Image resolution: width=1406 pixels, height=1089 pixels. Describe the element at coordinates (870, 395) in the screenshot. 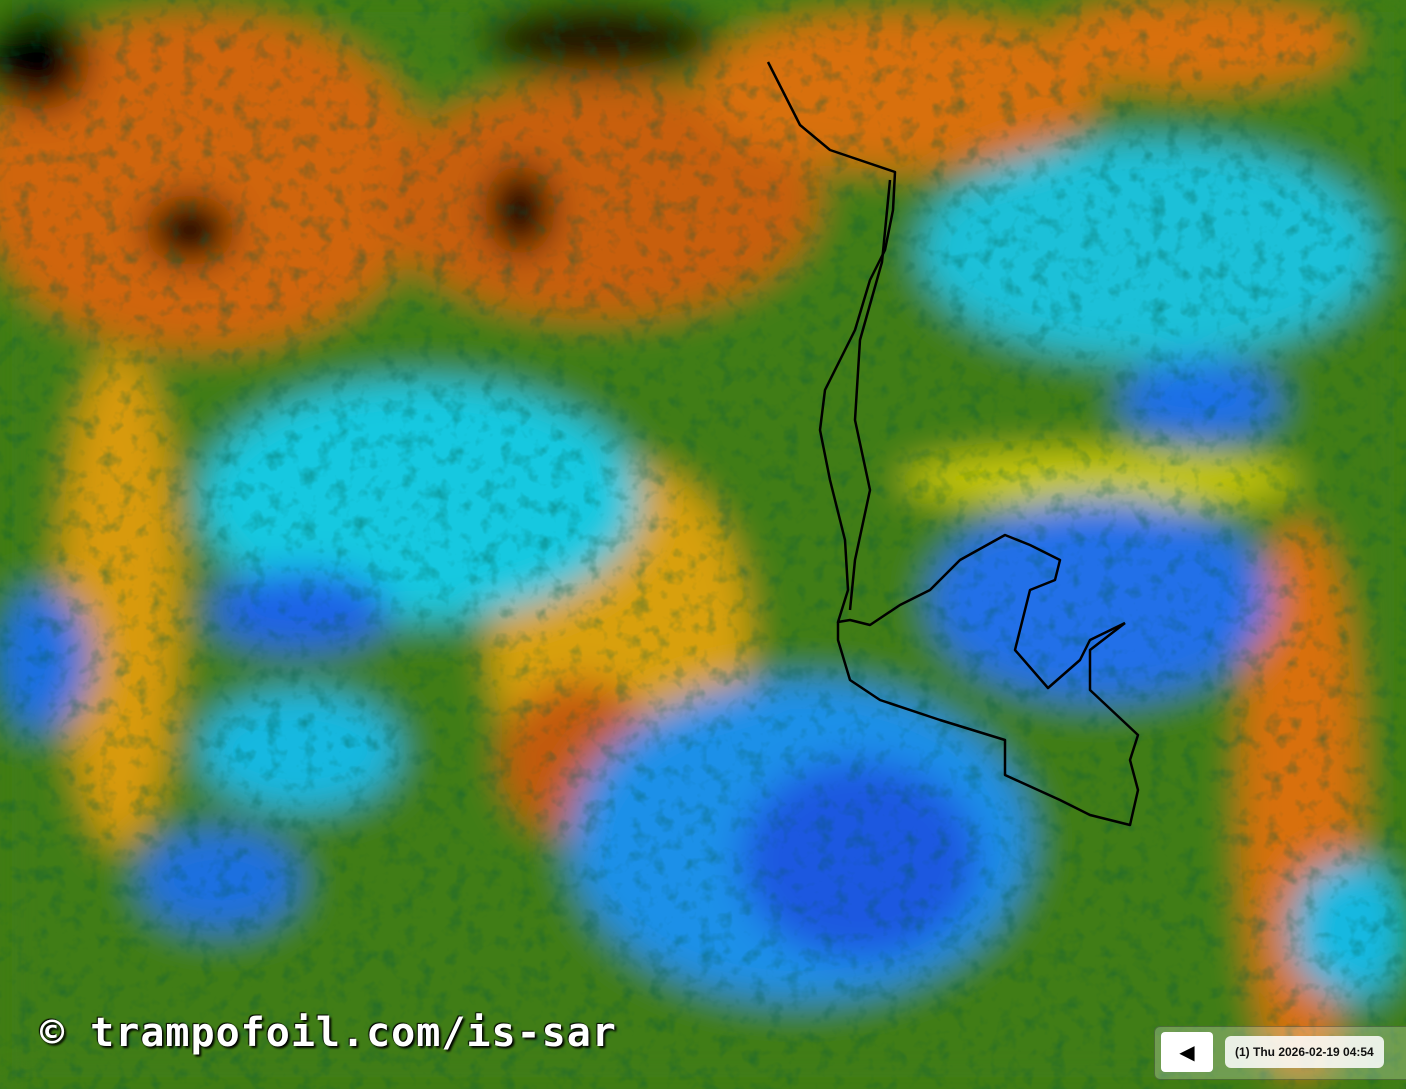

I see `track-line-return` at that location.